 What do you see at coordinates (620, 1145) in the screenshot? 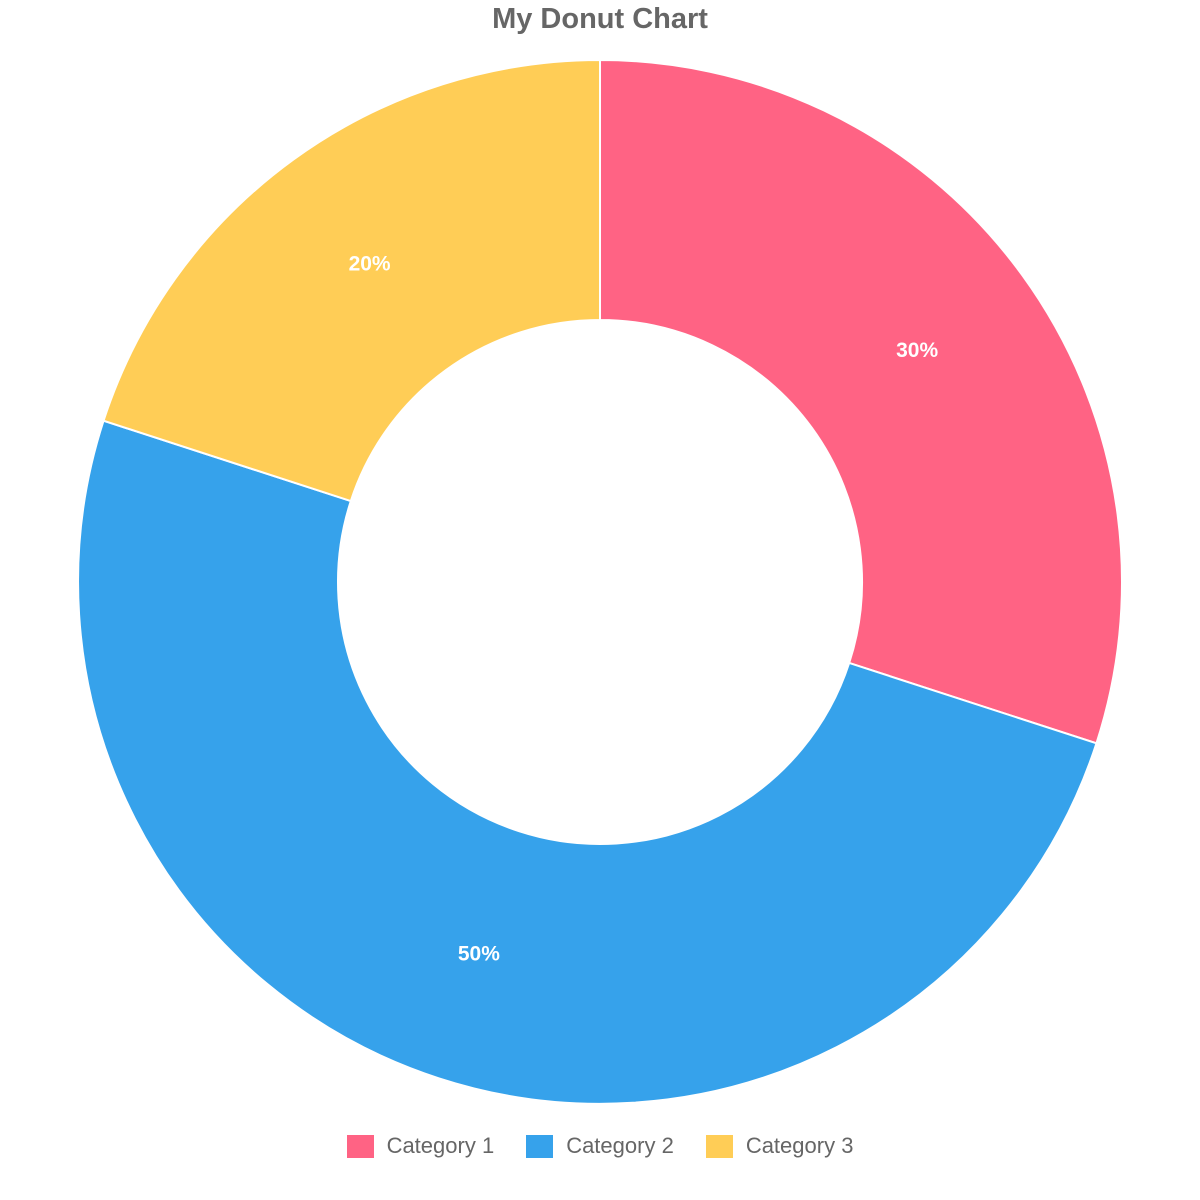
I see `legend-label-2: Category 2` at bounding box center [620, 1145].